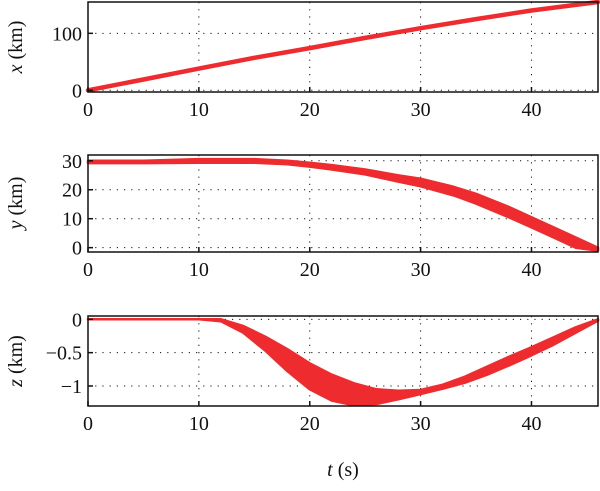 The width and height of the screenshot is (600, 491). Describe the element at coordinates (71, 387) in the screenshot. I see `y-tick-label: −1` at that location.